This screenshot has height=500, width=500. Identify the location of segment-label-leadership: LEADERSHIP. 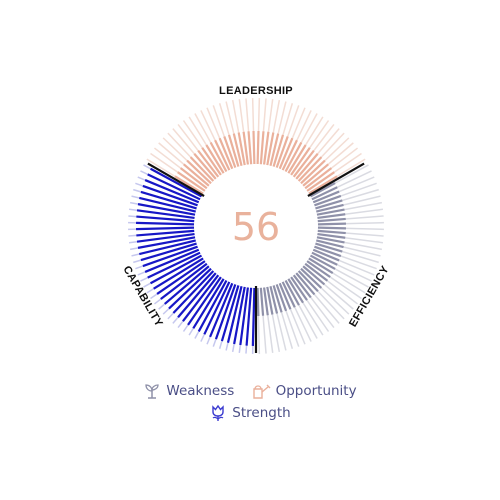
(256, 91).